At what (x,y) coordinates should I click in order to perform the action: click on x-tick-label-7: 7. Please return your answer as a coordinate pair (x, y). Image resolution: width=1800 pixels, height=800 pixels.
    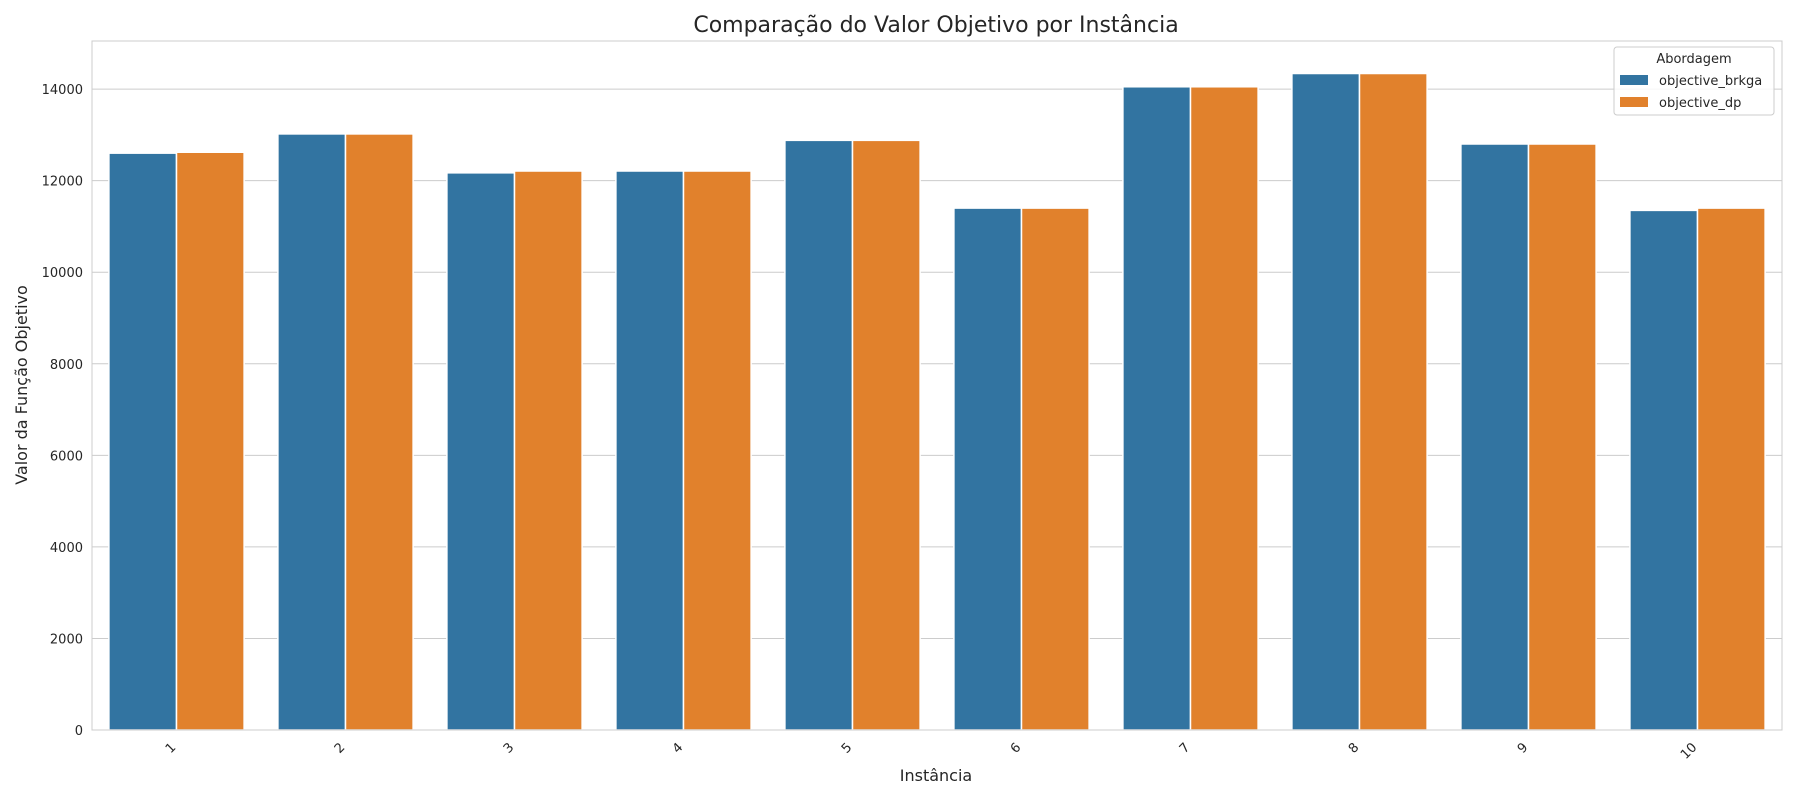
    Looking at the image, I should click on (1185, 748).